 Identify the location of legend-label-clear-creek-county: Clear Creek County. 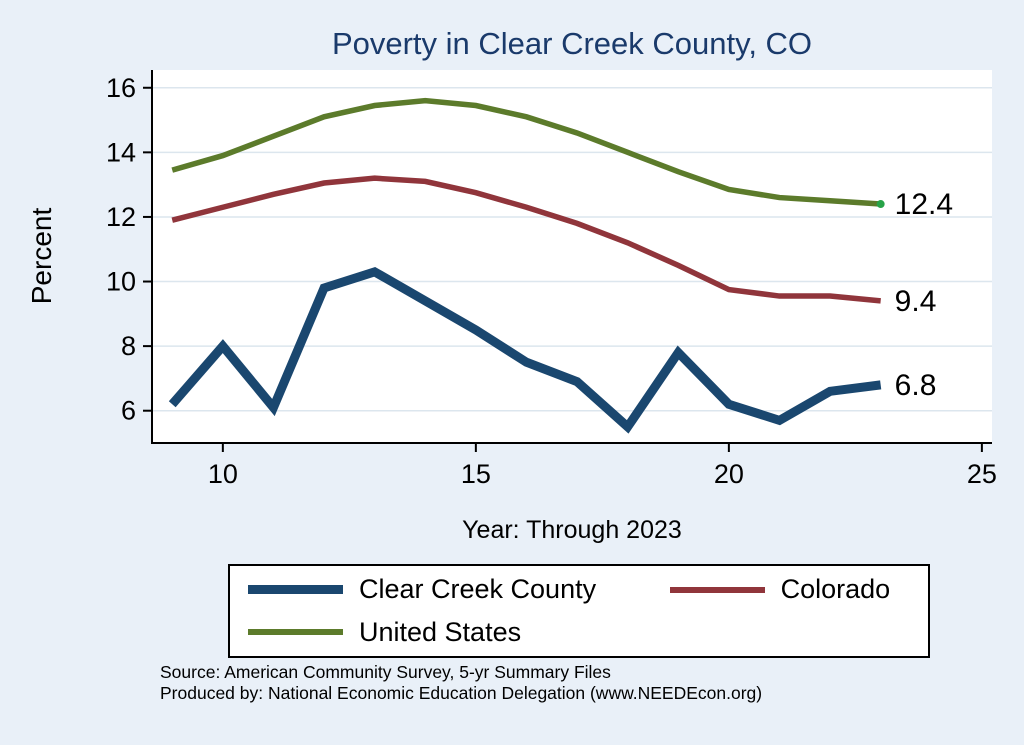
(478, 589).